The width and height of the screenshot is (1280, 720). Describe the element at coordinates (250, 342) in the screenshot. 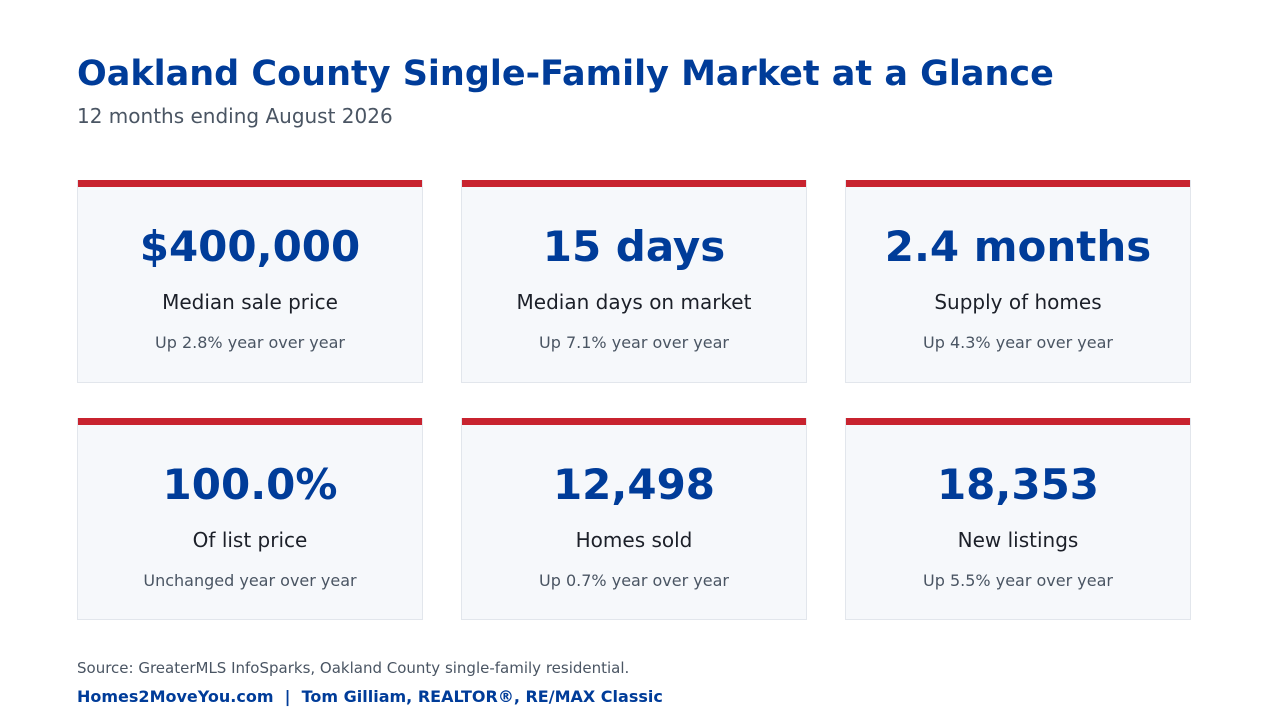

I see `stat-change: Up 2.8% year over year` at that location.